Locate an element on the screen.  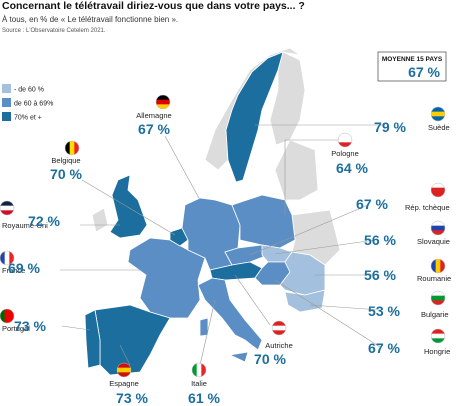
sardinia is located at coordinates (204, 327).